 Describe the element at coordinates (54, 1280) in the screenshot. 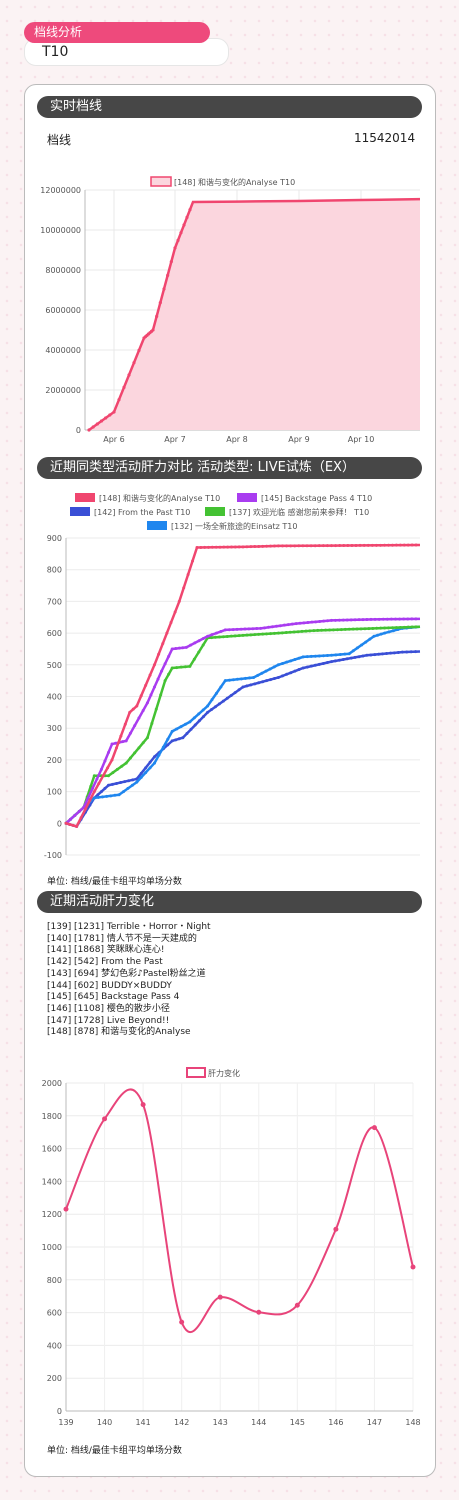

I see `chart3-ytick: 800` at that location.